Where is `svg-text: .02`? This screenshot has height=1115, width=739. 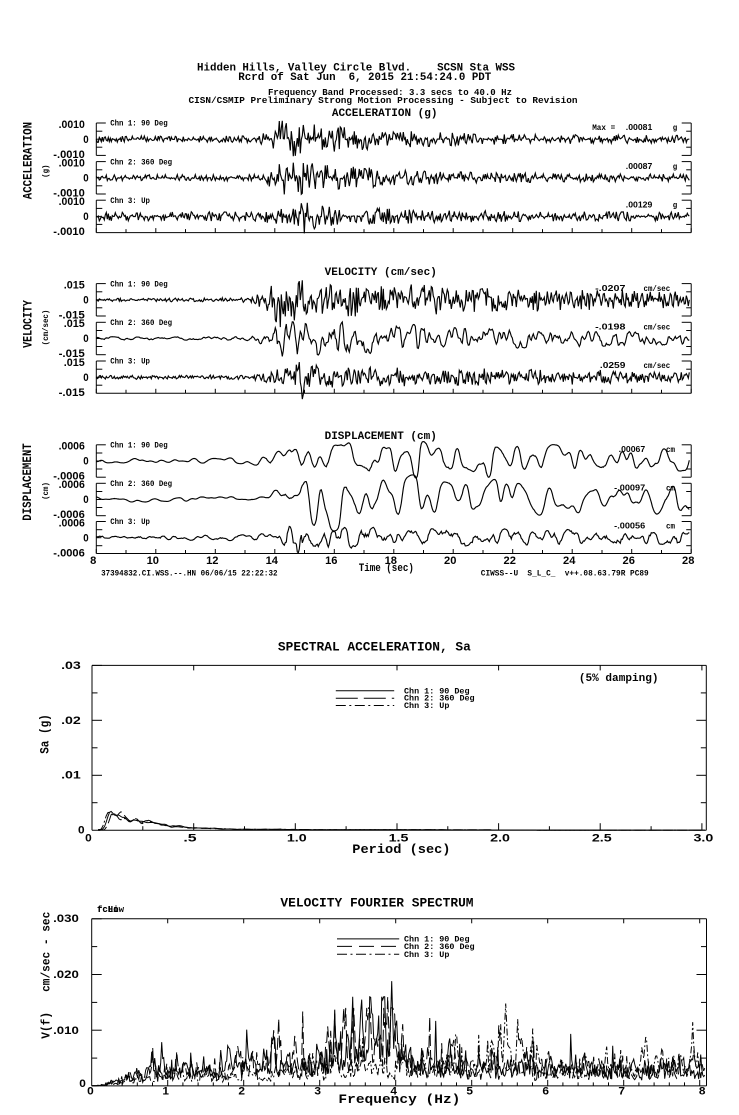
svg-text: .02 is located at coordinates (71, 721).